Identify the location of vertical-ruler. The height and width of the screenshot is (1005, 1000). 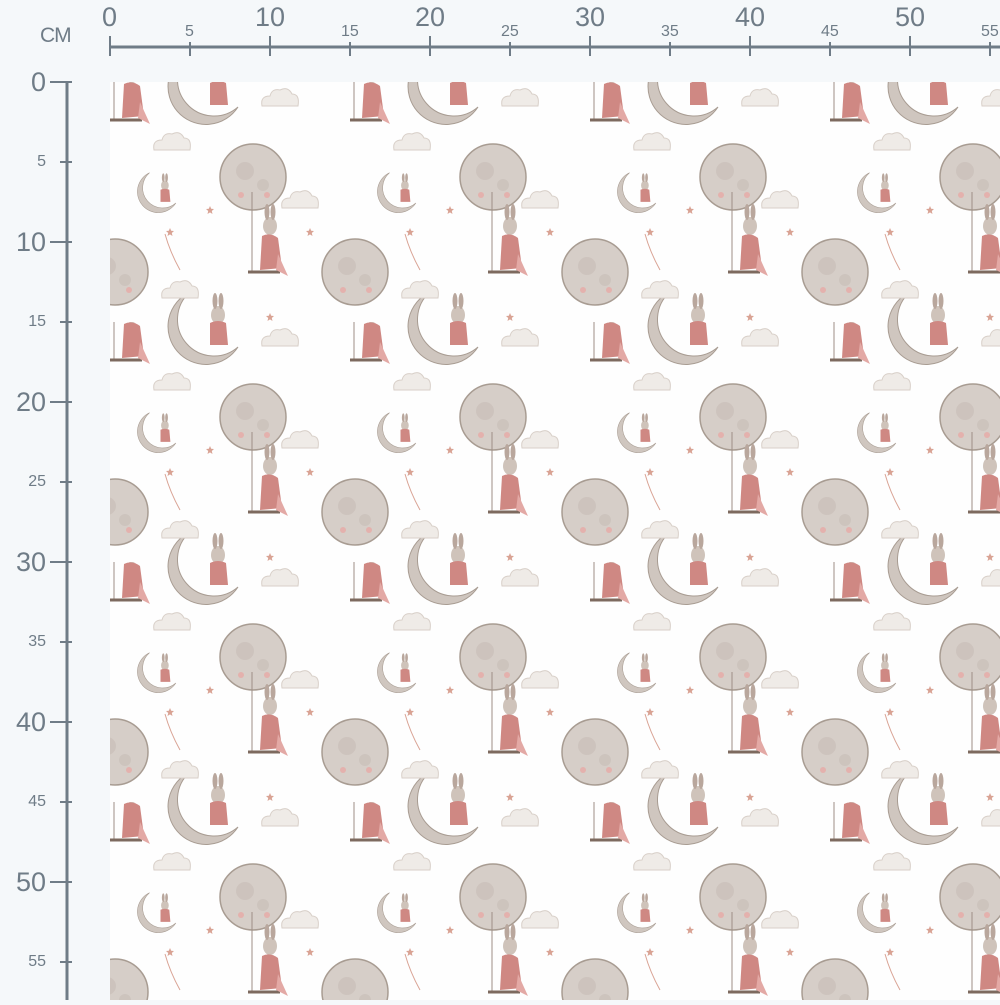
(61, 540).